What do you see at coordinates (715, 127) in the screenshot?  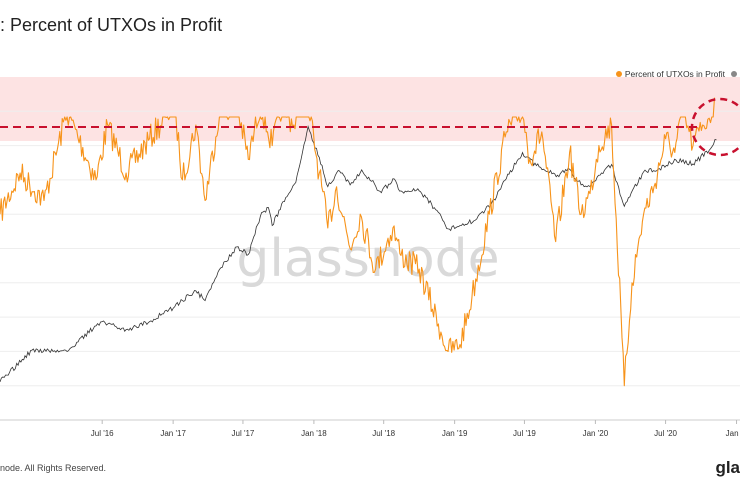 I see `highlight-circle` at bounding box center [715, 127].